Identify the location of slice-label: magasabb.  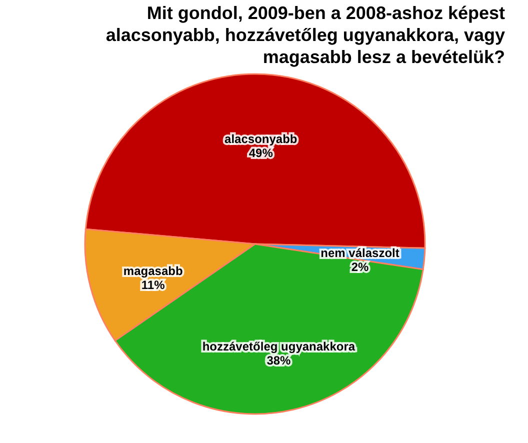
(153, 271).